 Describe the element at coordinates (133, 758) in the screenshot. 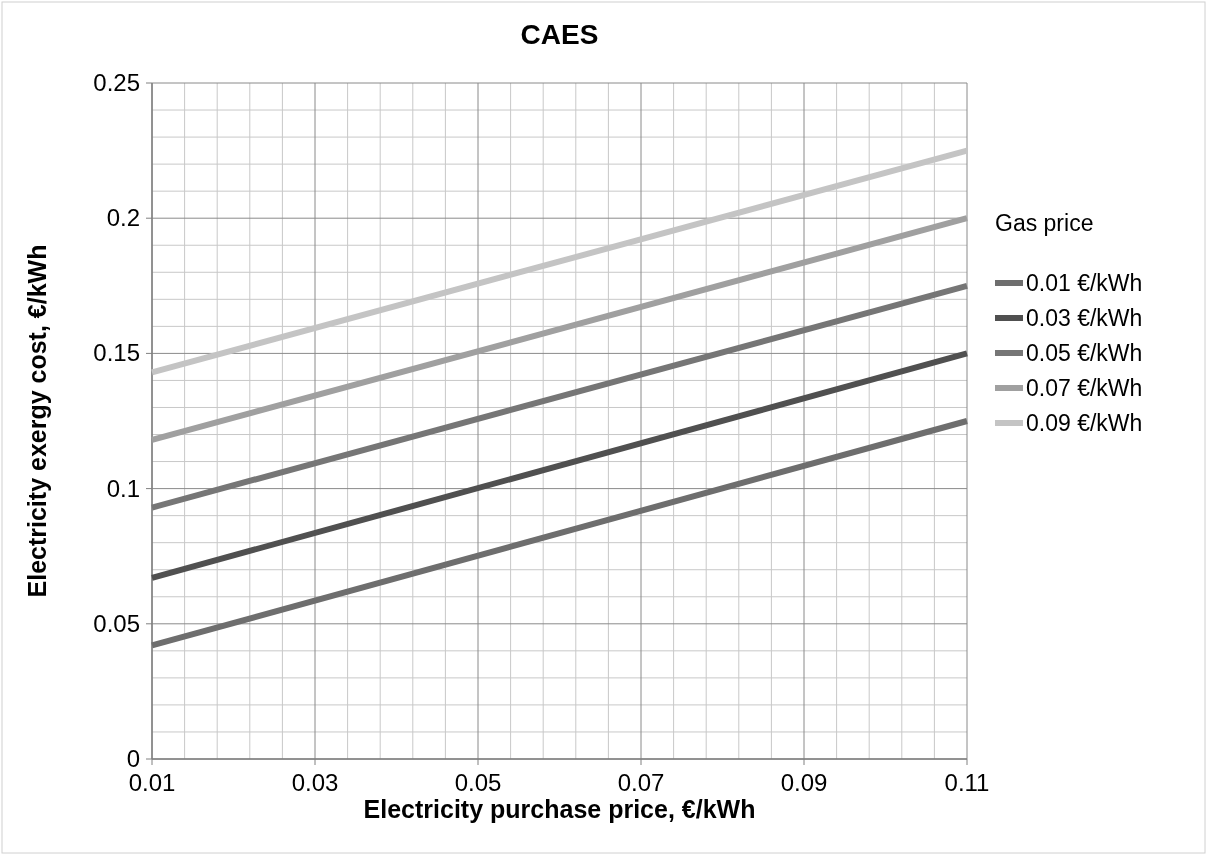

I see `y-tick-label: 0` at that location.